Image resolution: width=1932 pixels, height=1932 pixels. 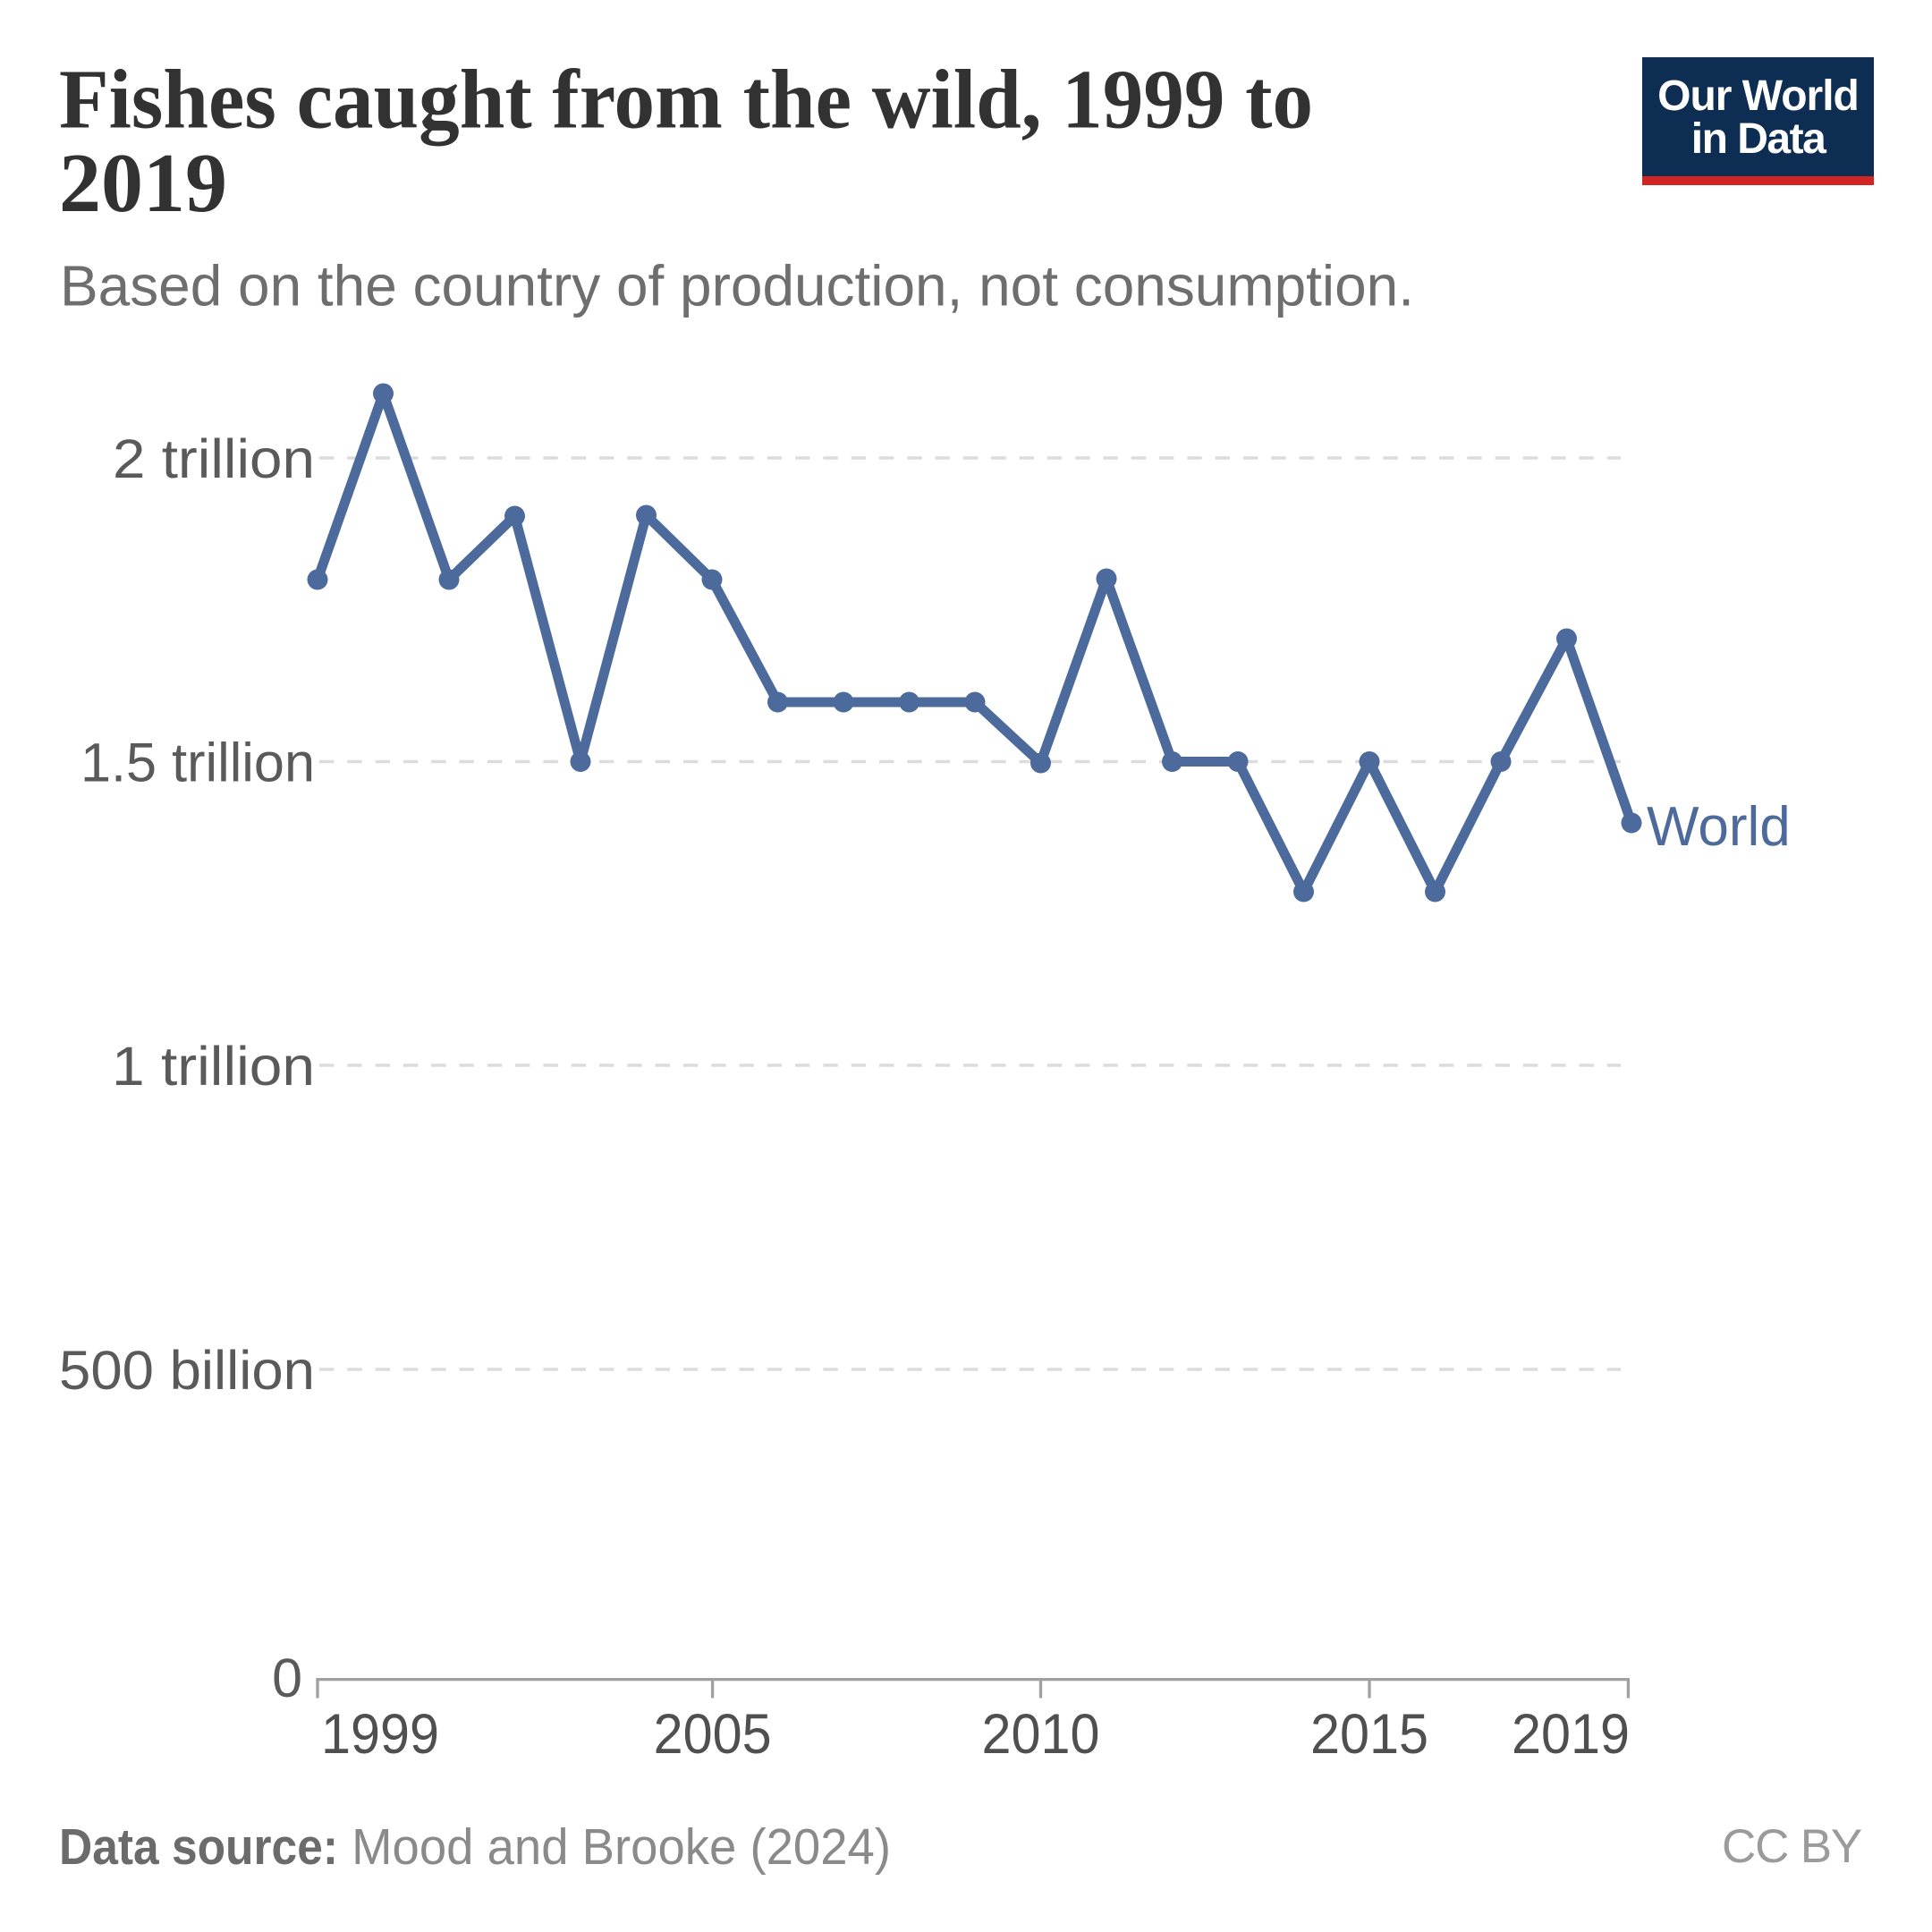 What do you see at coordinates (1719, 827) in the screenshot?
I see `svg-text: World` at bounding box center [1719, 827].